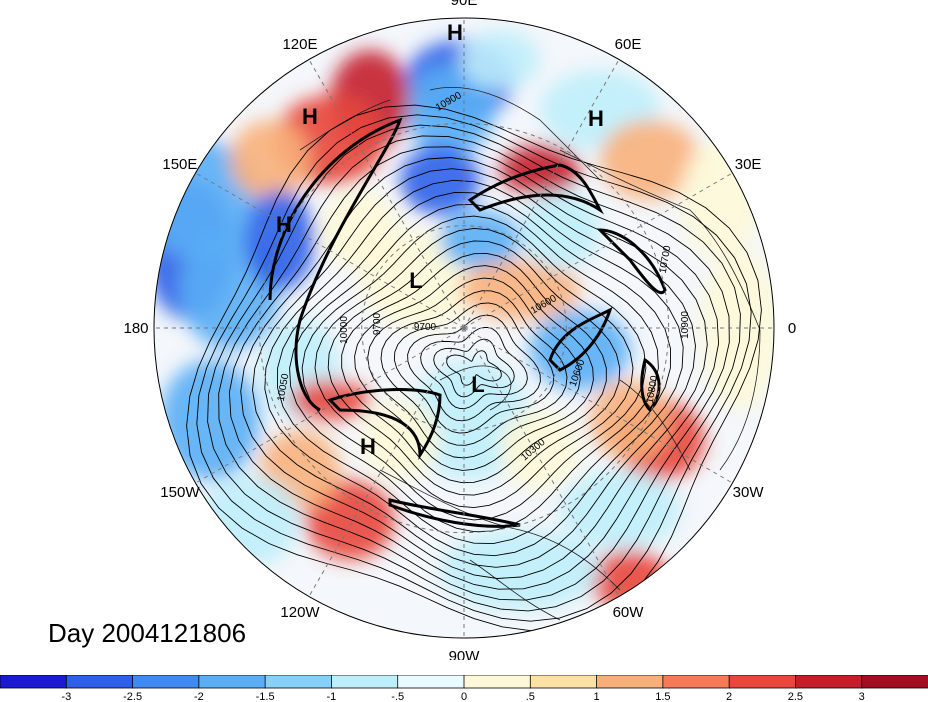 The height and width of the screenshot is (702, 928). Describe the element at coordinates (344, 330) in the screenshot. I see `contour-label: 10000` at that location.